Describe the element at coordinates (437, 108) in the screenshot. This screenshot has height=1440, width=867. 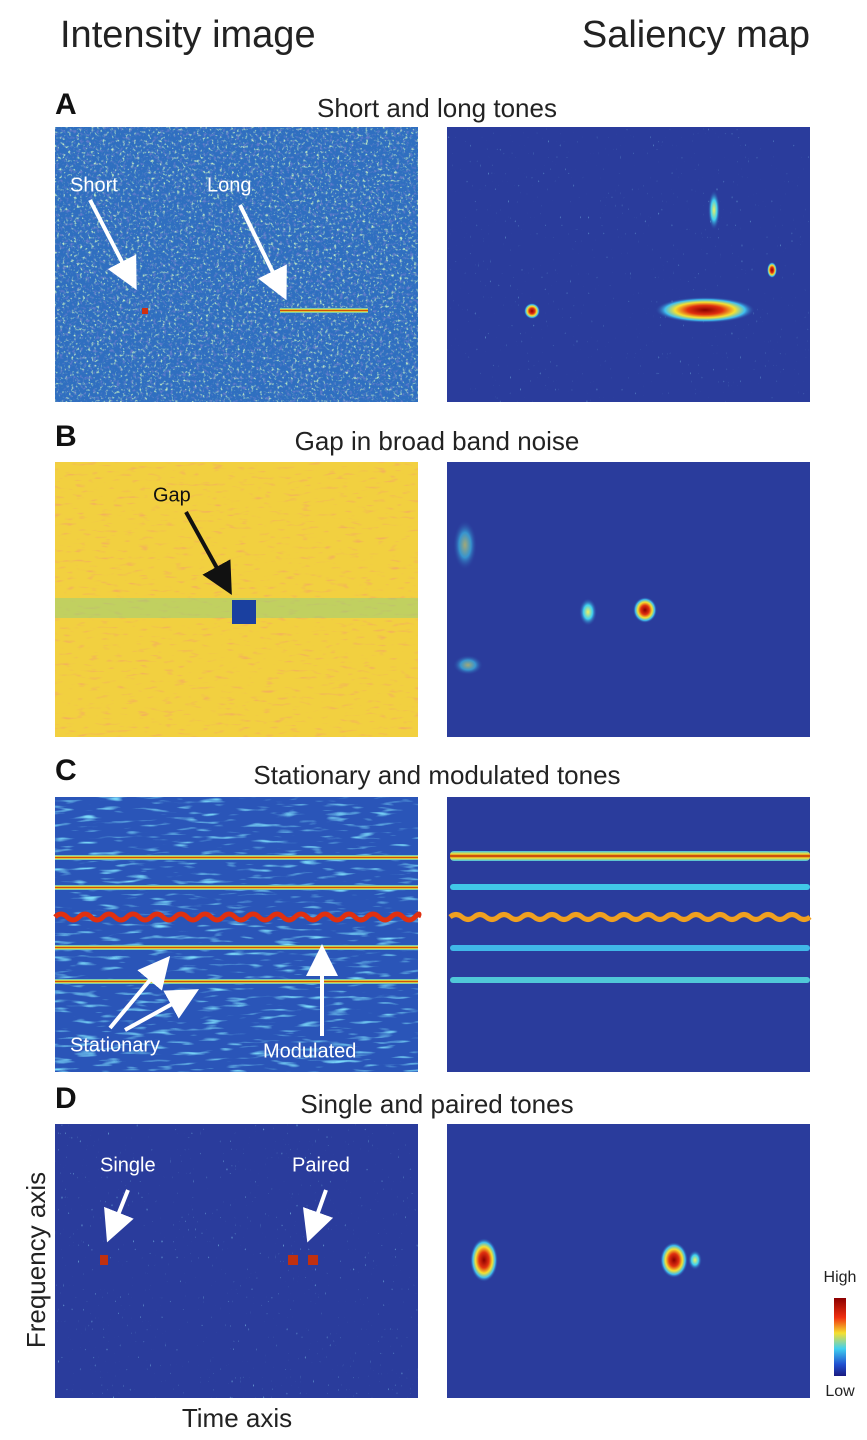
I see `panel-title: Short and long tones` at that location.